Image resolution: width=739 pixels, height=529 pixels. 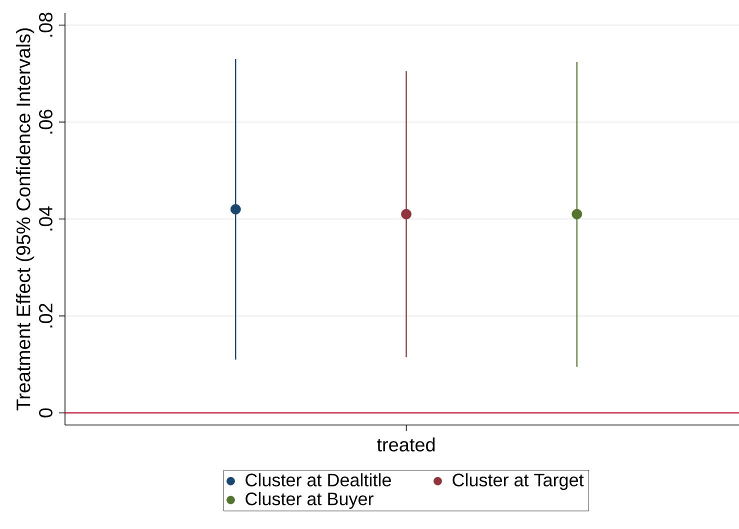 What do you see at coordinates (45, 218) in the screenshot?
I see `y-tick-label: .04` at bounding box center [45, 218].